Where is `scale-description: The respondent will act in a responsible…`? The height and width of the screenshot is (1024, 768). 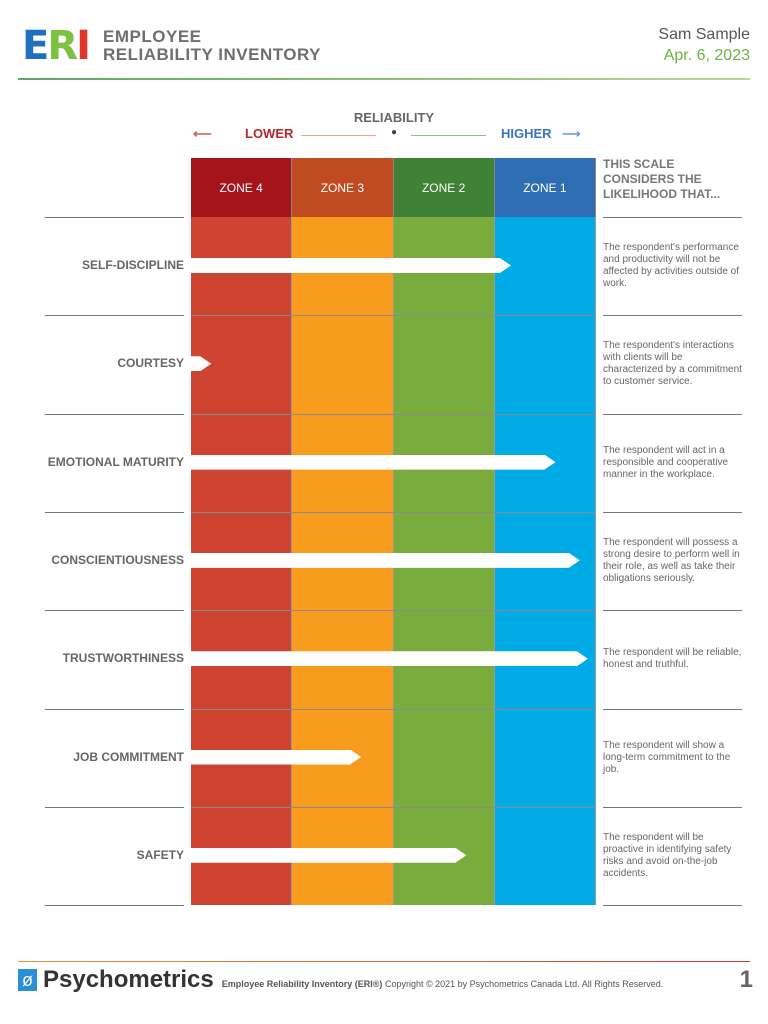 scale-description: The respondent will act in a responsible… is located at coordinates (666, 462).